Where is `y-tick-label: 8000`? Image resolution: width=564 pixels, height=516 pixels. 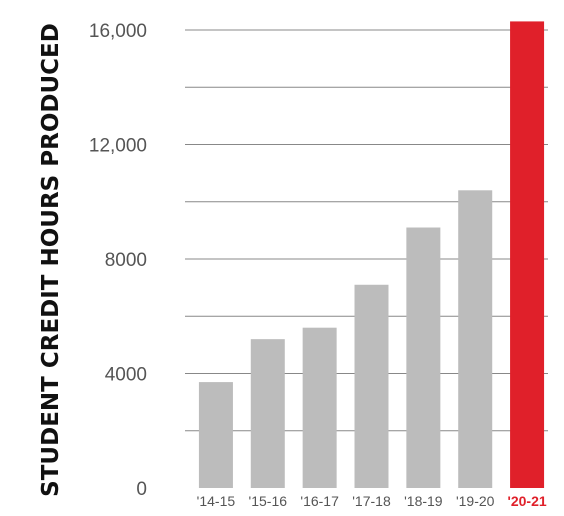 y-tick-label: 8000 is located at coordinates (126, 260).